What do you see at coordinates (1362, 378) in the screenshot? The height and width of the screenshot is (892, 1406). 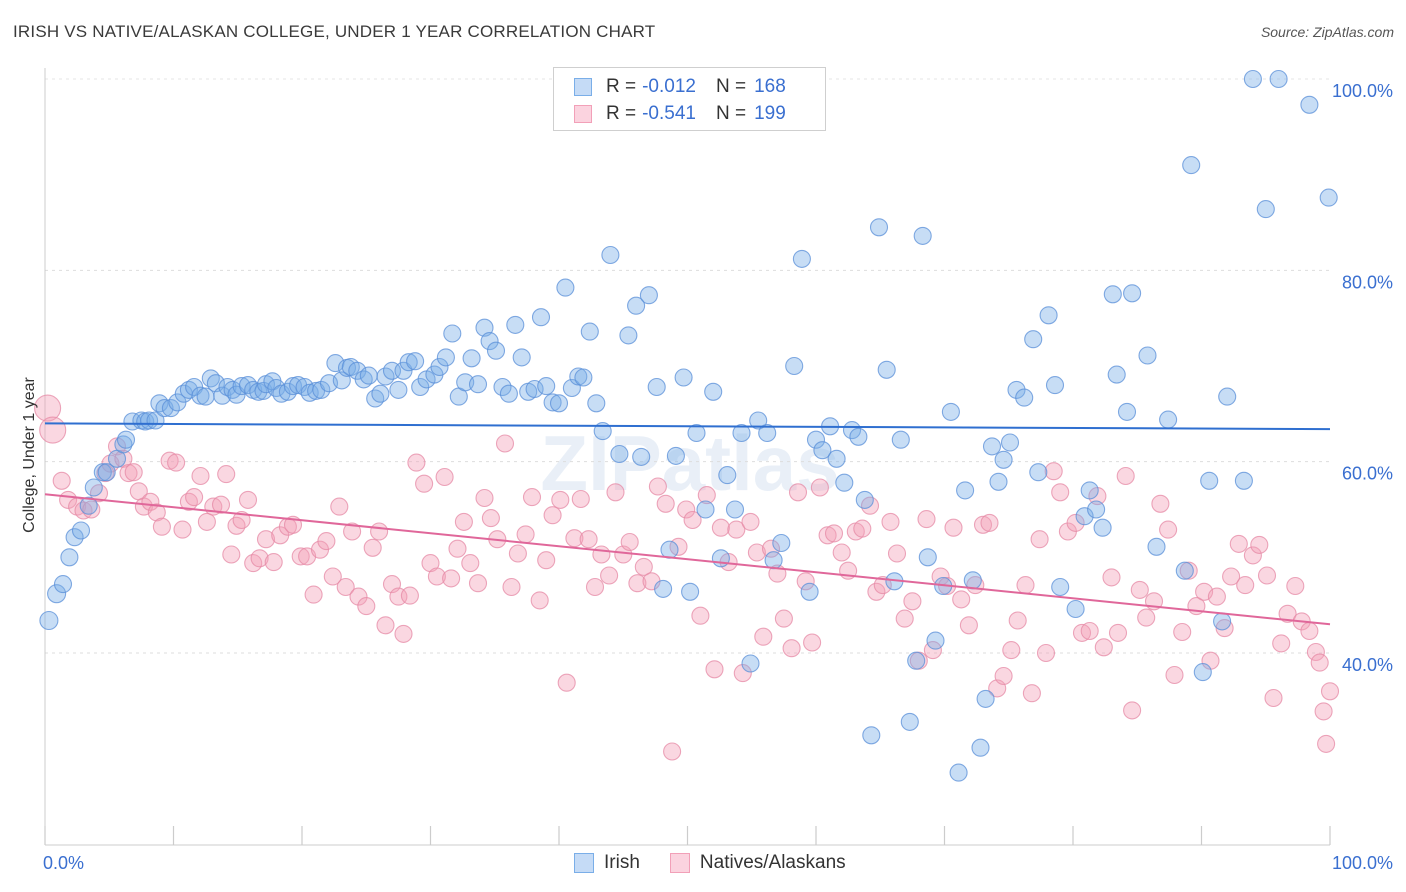 I see `y-tick-labels: 40.0% 60.0% 80.0% 100.0%` at bounding box center [1362, 378].